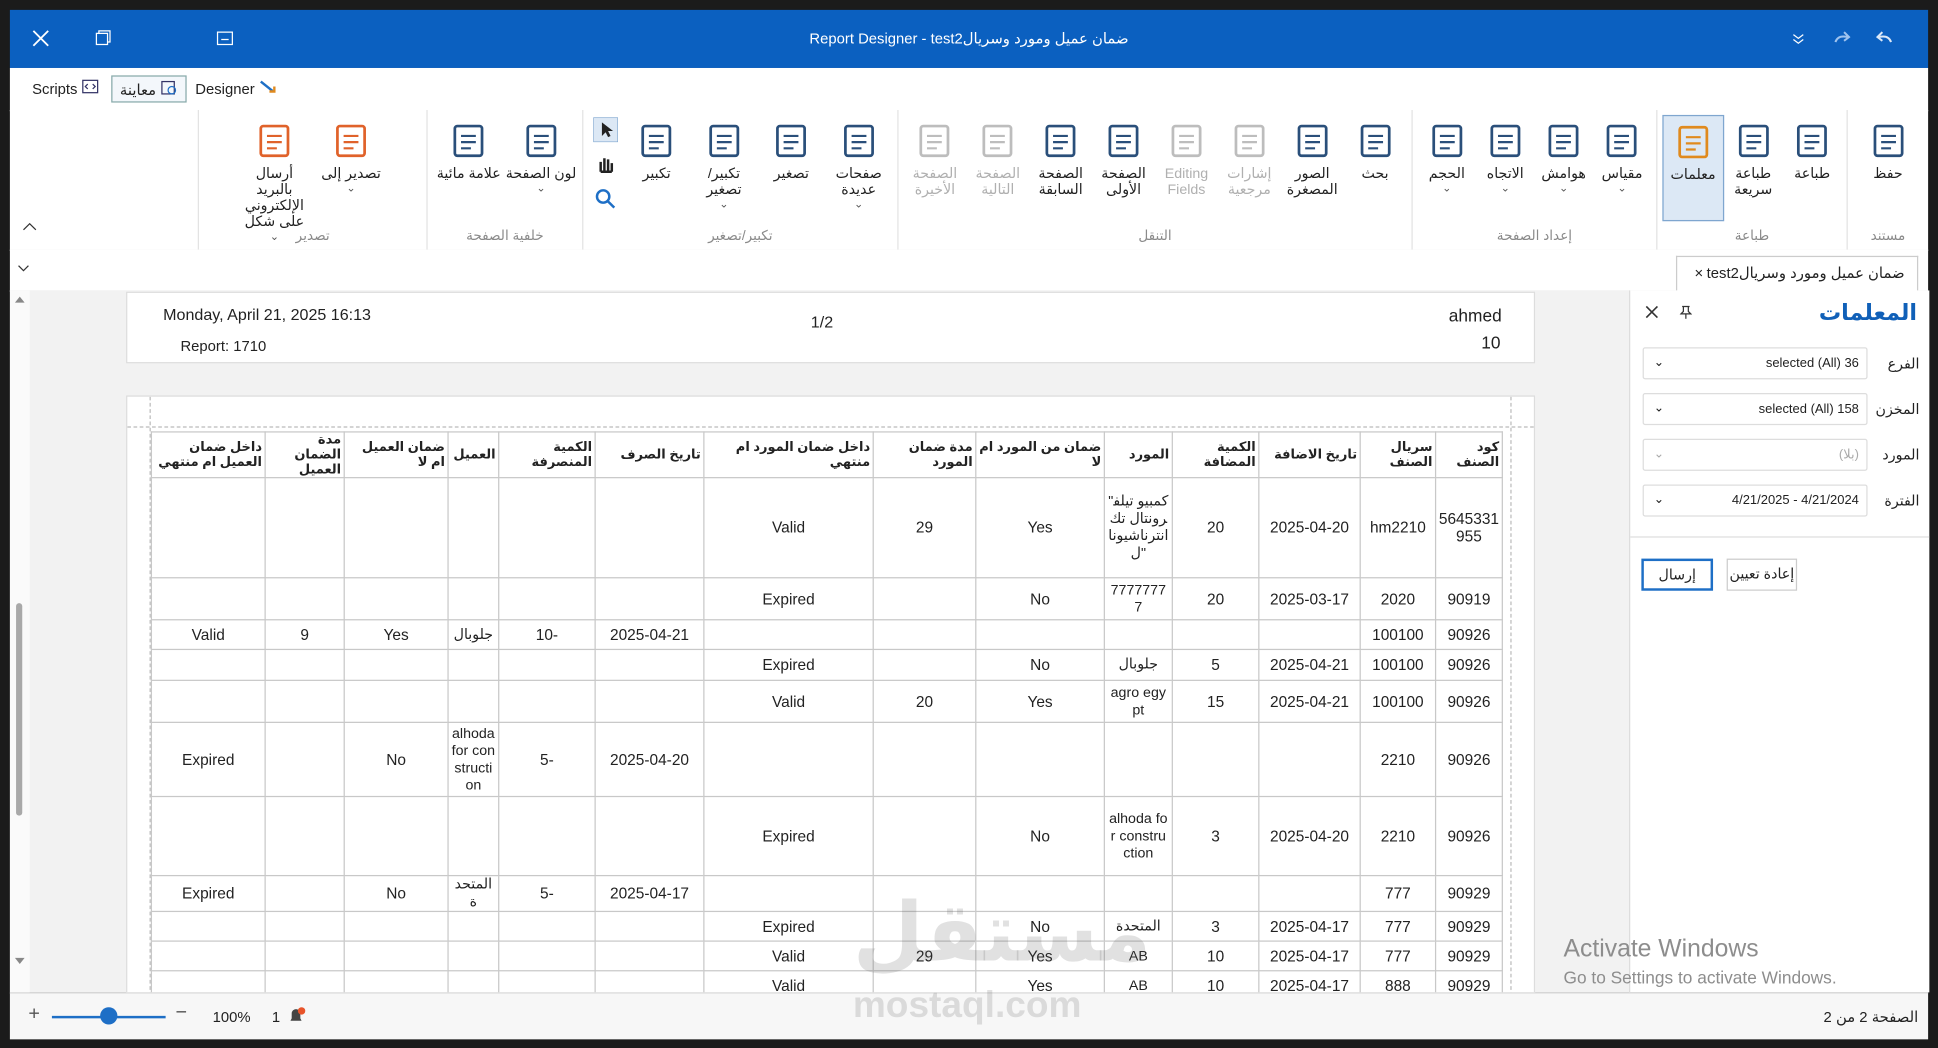 The image size is (1938, 1048). I want to click on scrollbar, so click(19, 641).